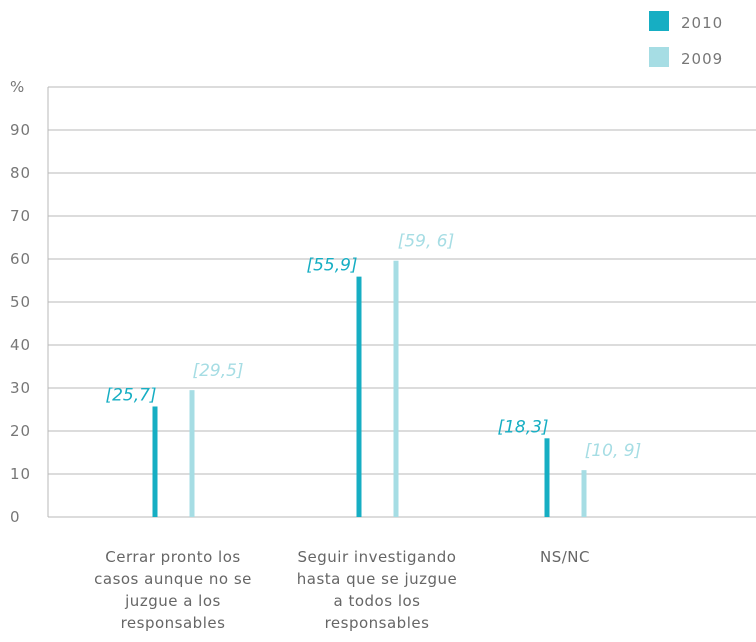 The height and width of the screenshot is (642, 756). What do you see at coordinates (20, 130) in the screenshot?
I see `y-tick-label: 90` at bounding box center [20, 130].